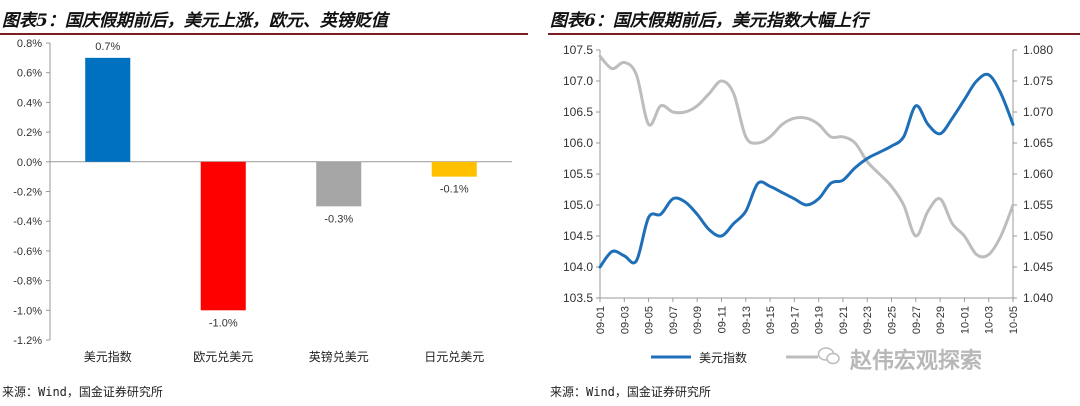 Image resolution: width=1080 pixels, height=406 pixels. I want to click on y-left-tick-label: 107.0, so click(578, 81).